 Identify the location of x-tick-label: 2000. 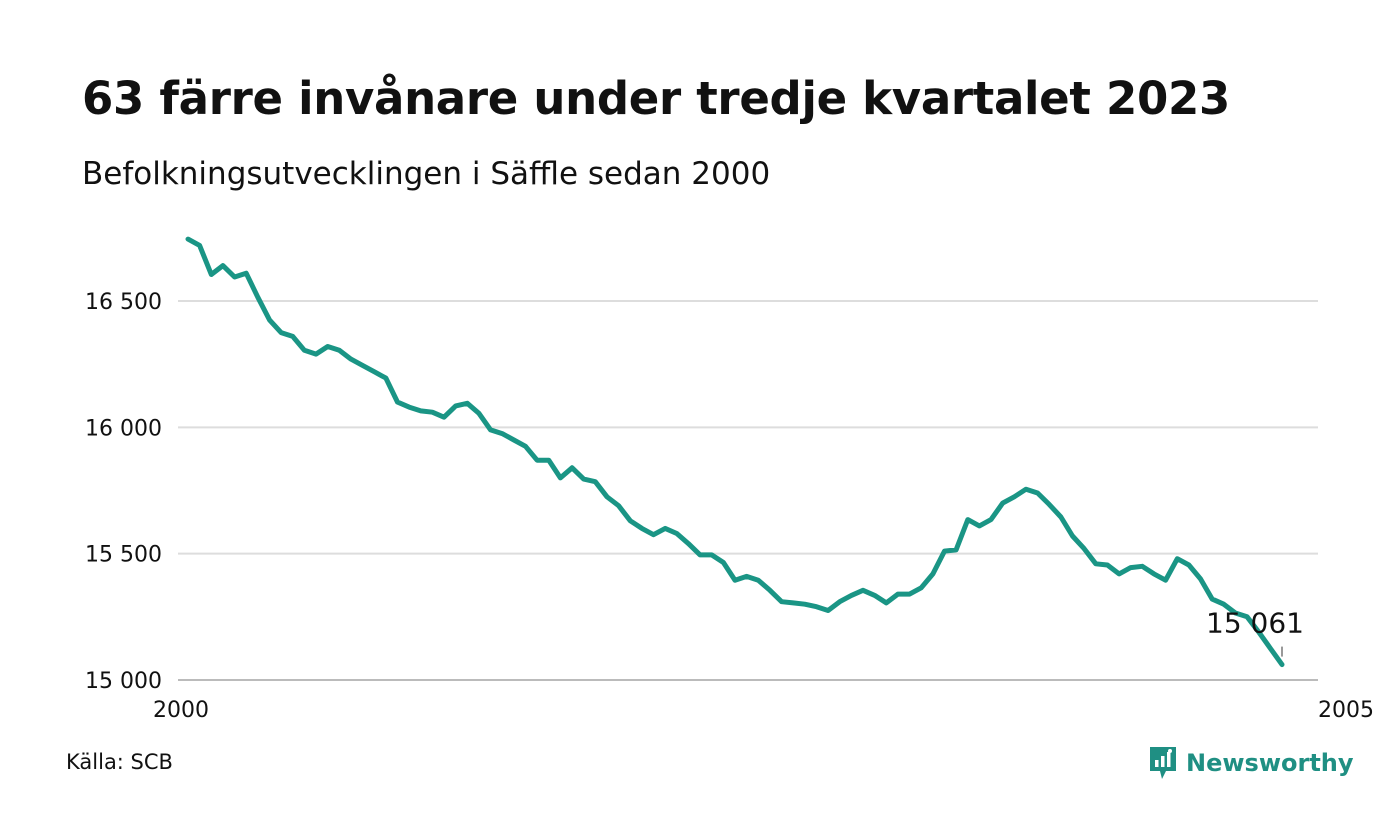
(181, 710).